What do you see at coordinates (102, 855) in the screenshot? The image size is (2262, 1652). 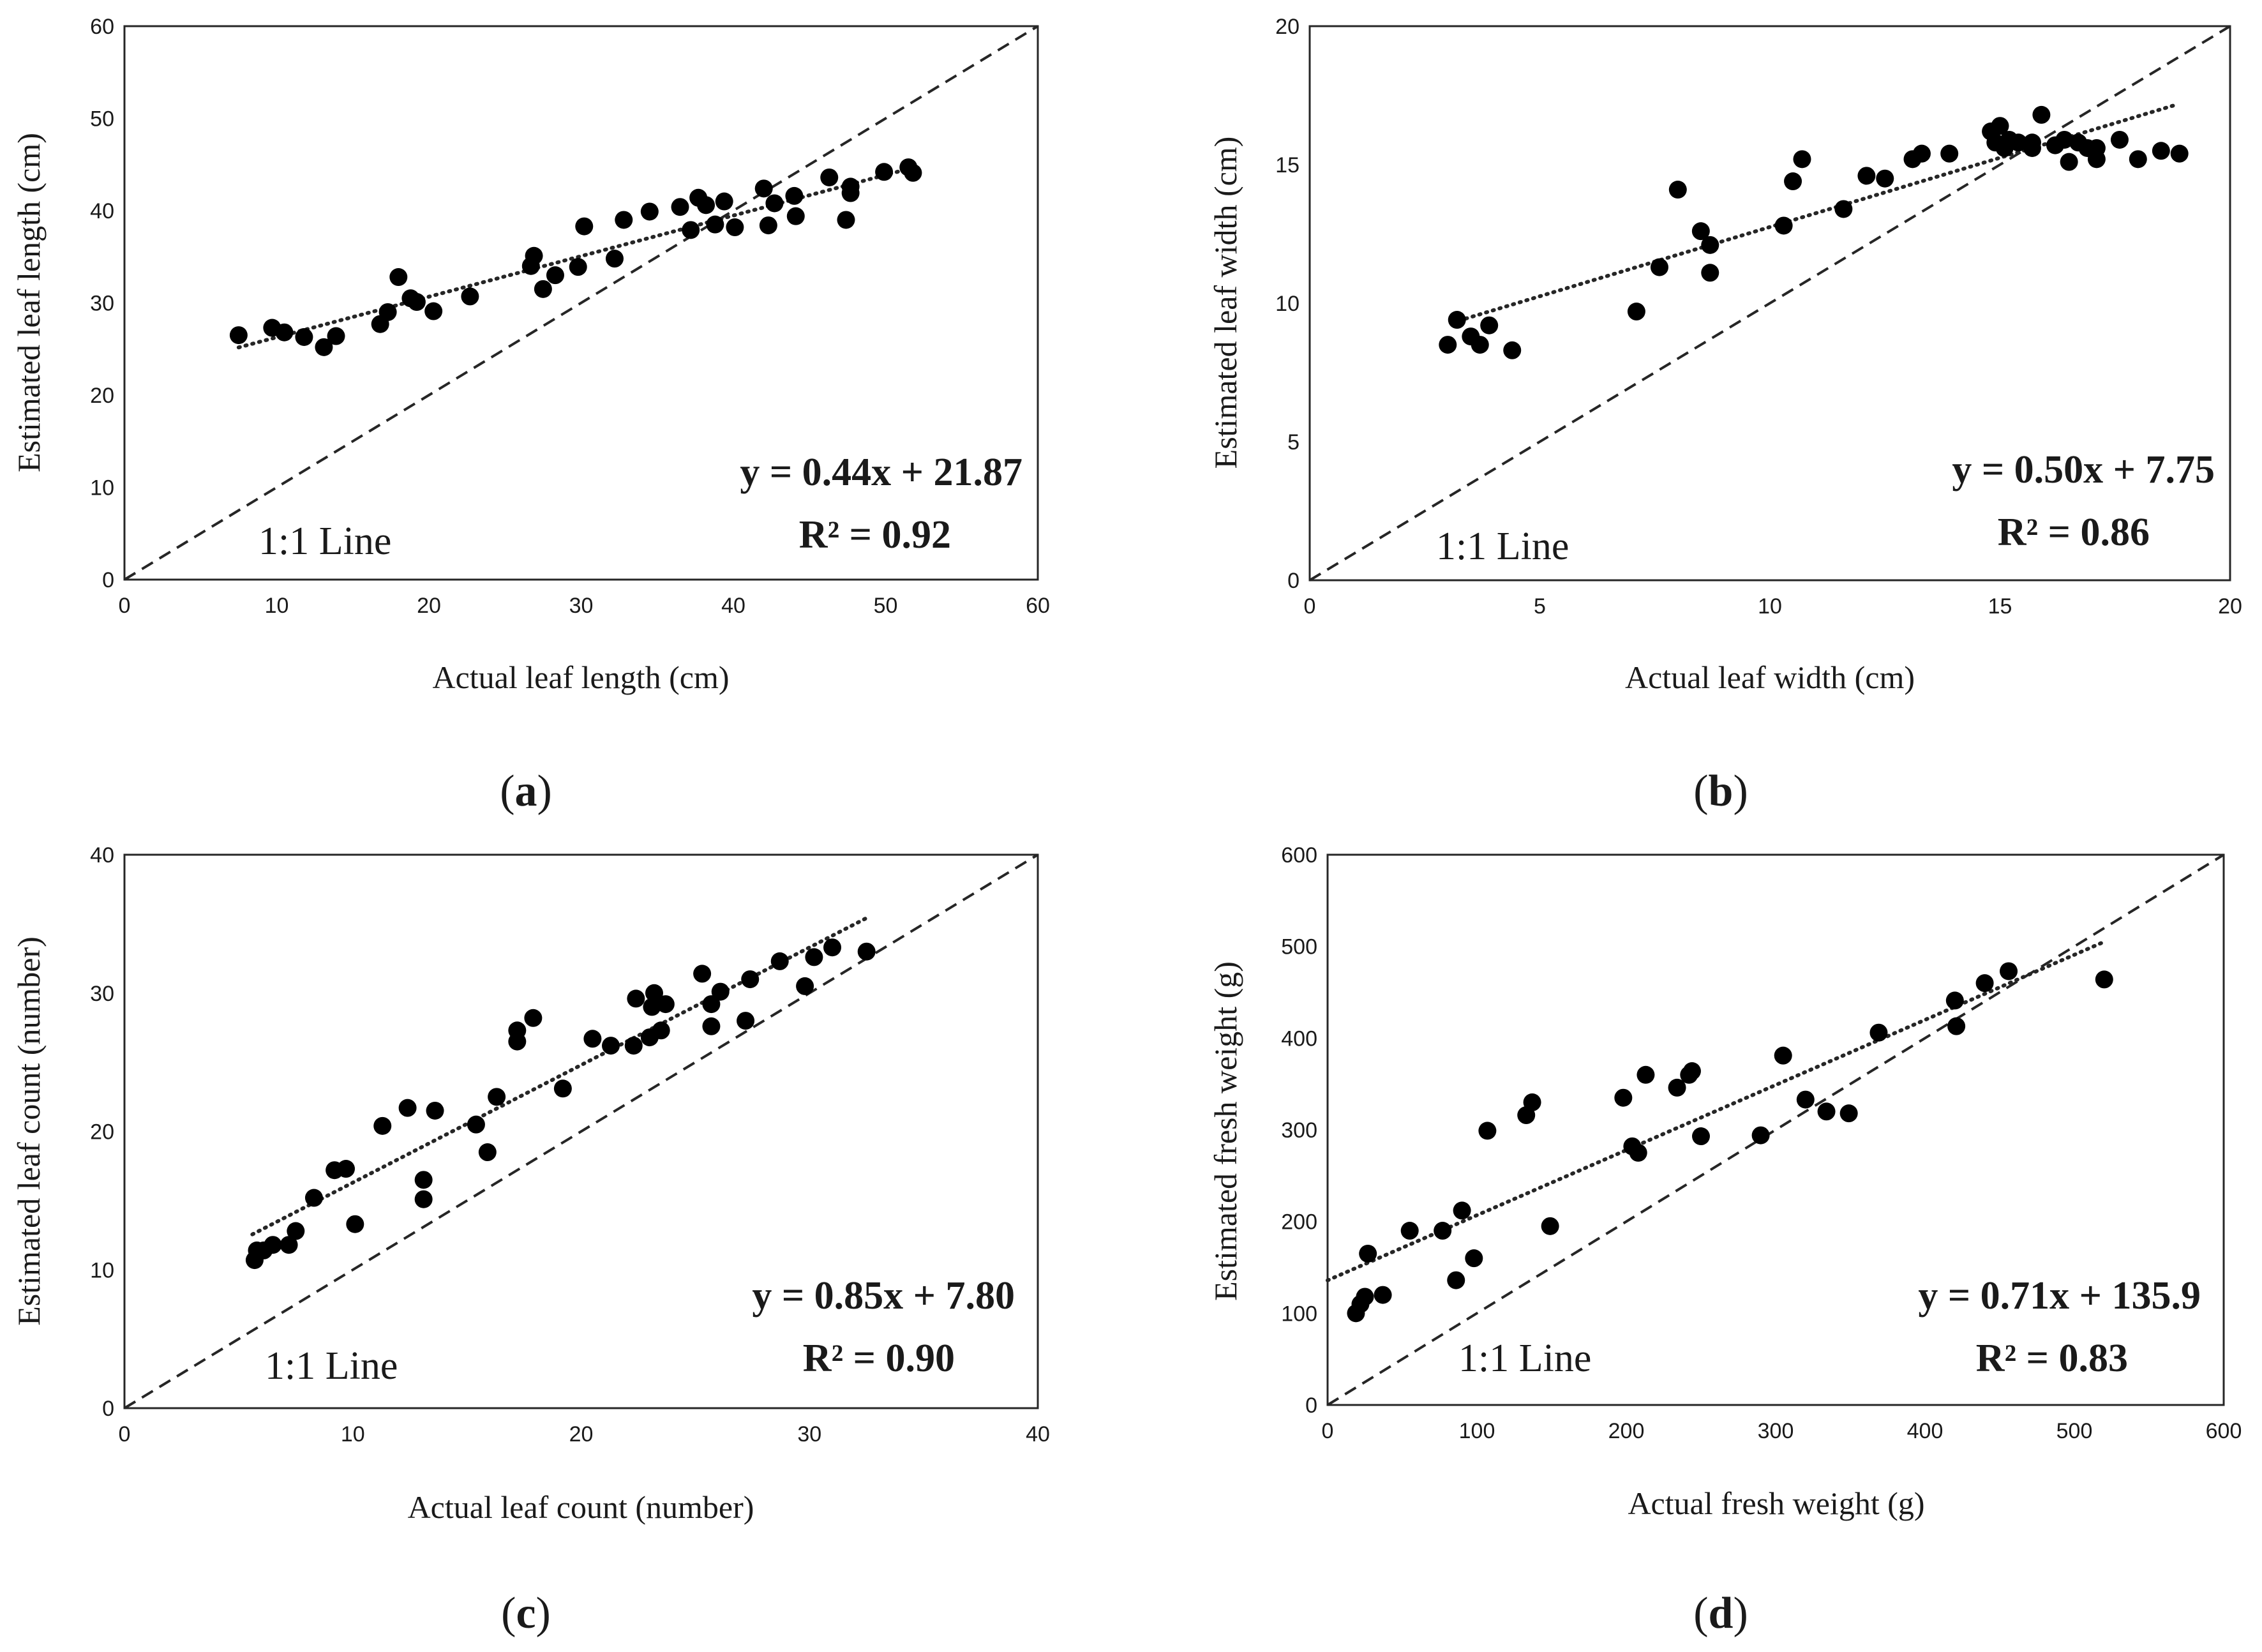 I see `y-tick-label: 40` at bounding box center [102, 855].